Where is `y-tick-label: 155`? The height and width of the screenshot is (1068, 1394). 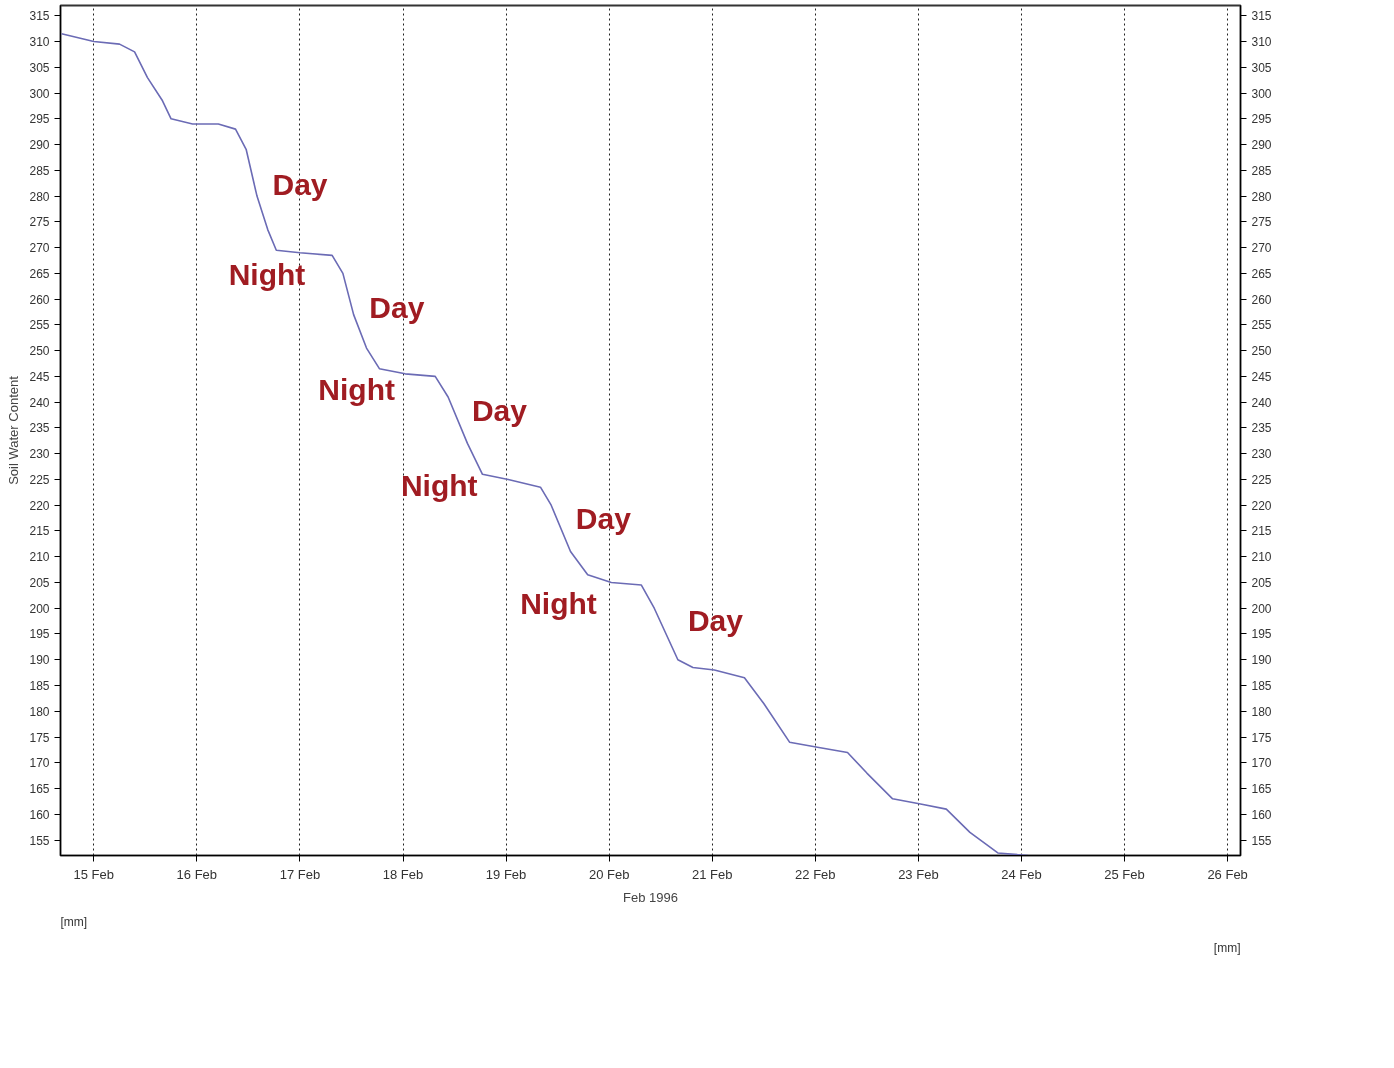 y-tick-label: 155 is located at coordinates (39, 840).